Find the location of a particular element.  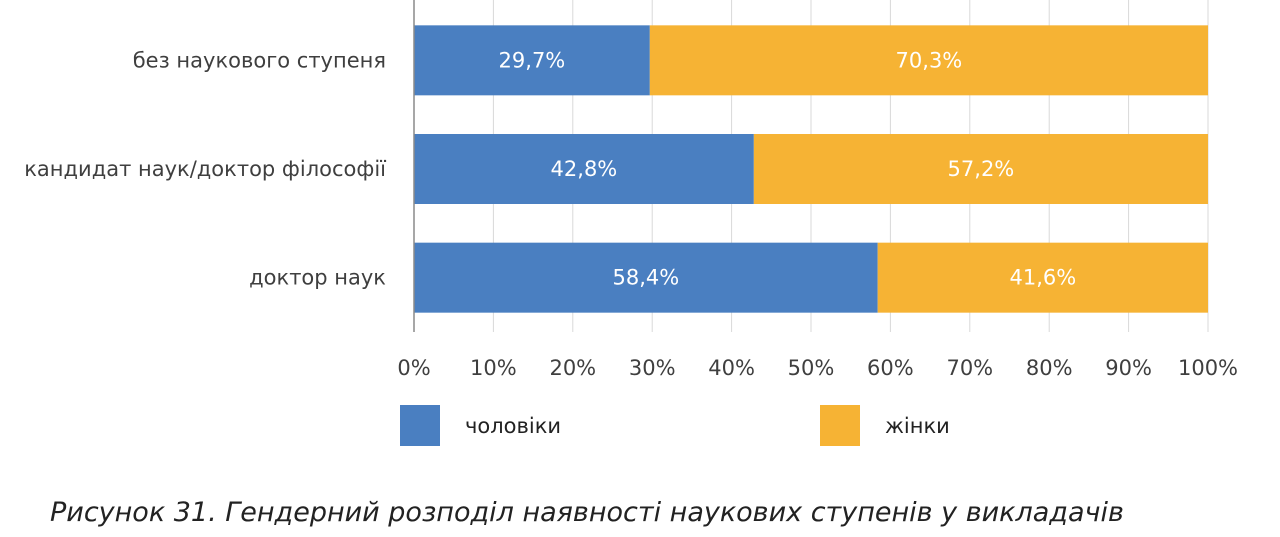

data-label: 70,3% is located at coordinates (929, 60).